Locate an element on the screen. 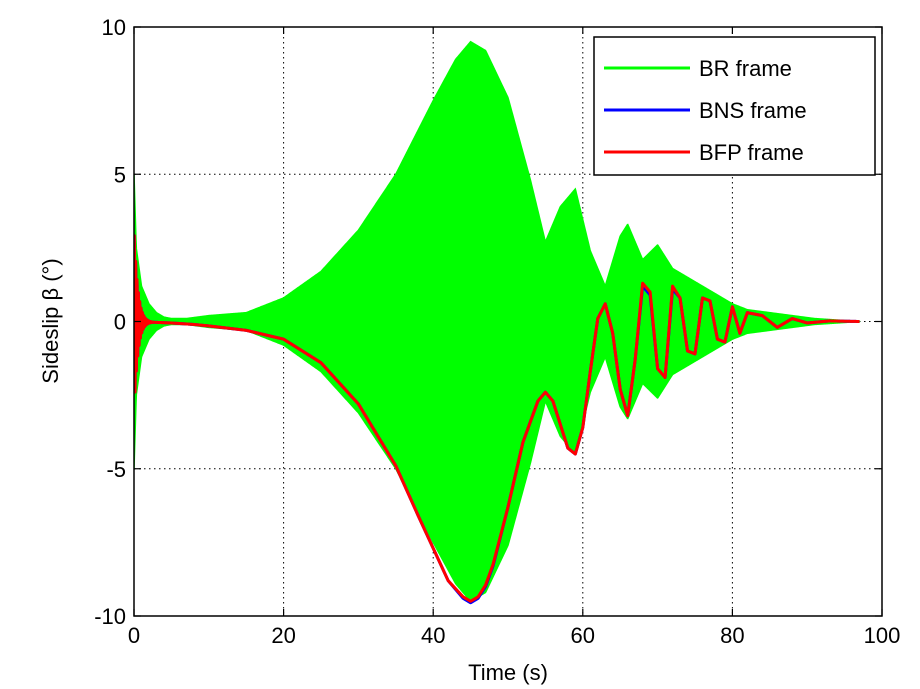 This screenshot has width=920, height=689. legend-label-bfp: BFP frame is located at coordinates (751, 152).